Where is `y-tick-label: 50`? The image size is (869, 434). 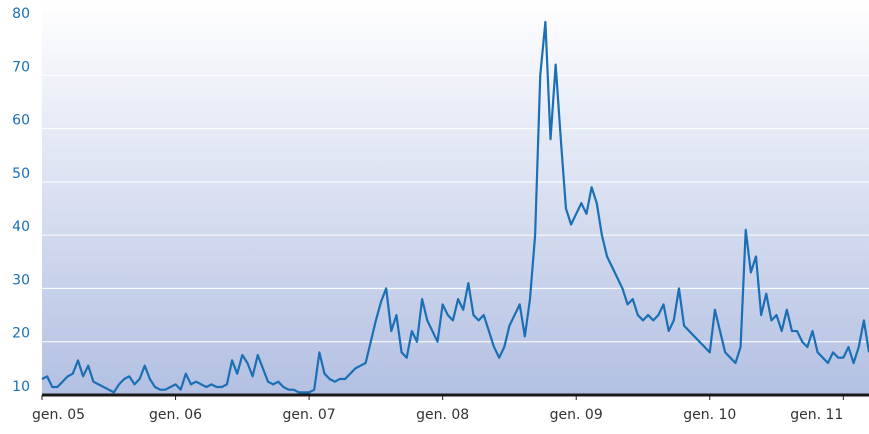 y-tick-label: 50 is located at coordinates (21, 174).